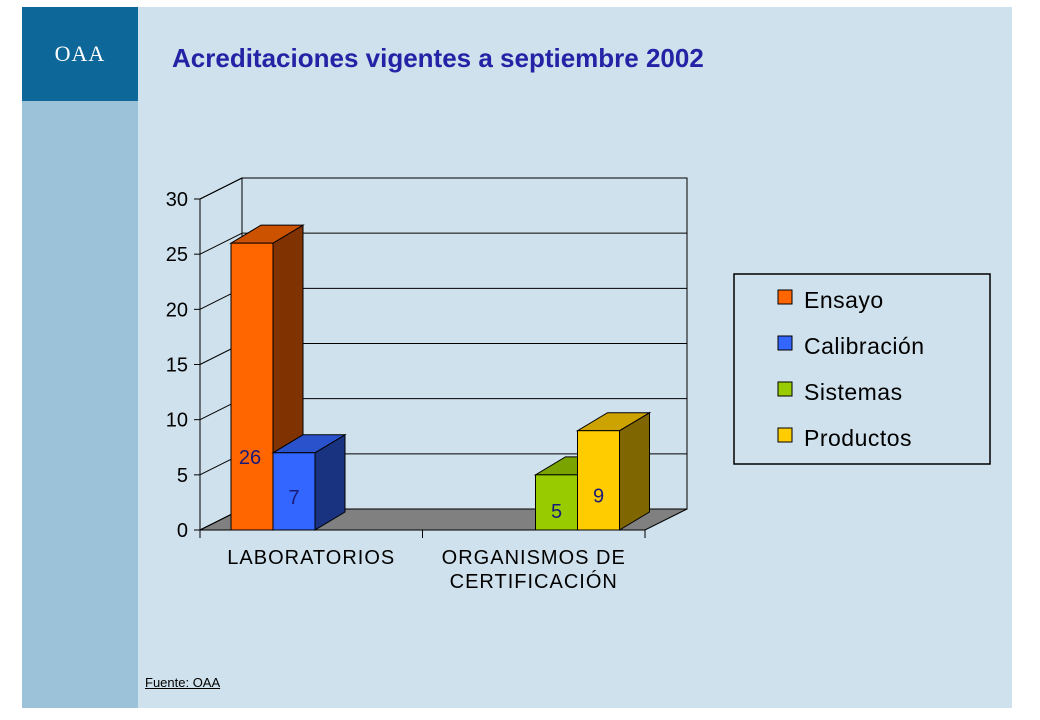 The image size is (1040, 720). What do you see at coordinates (177, 200) in the screenshot?
I see `y-tick-label: 30` at bounding box center [177, 200].